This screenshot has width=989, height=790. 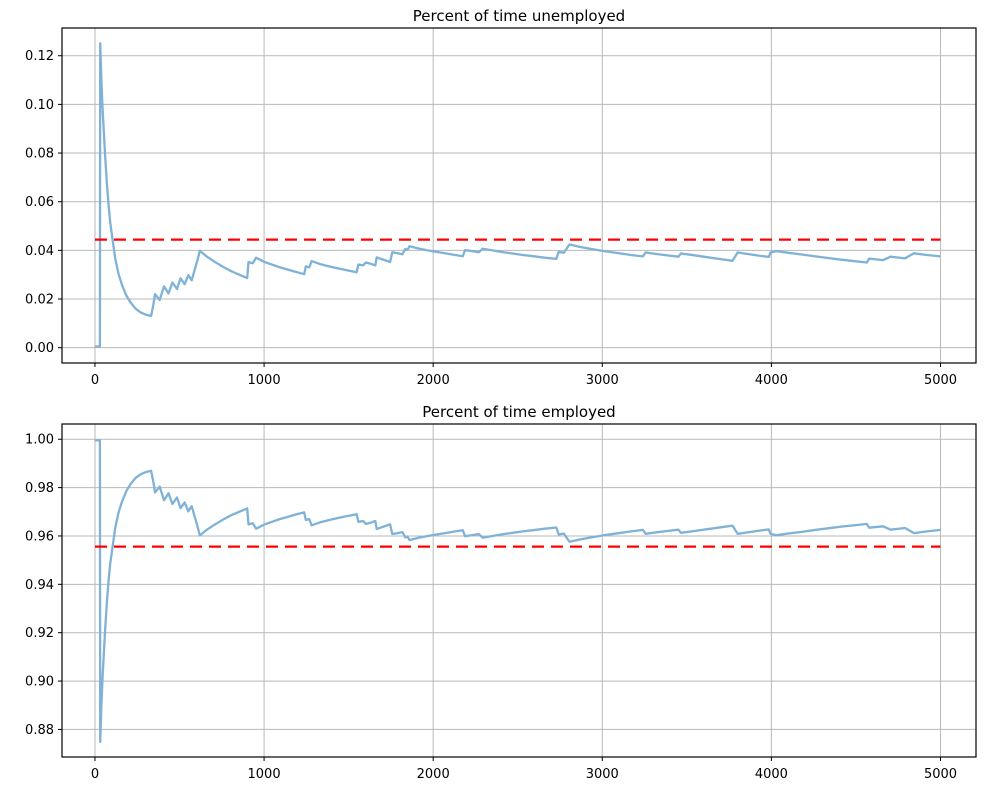 I want to click on employed-y-tick-label: 0.96, so click(x=39, y=536).